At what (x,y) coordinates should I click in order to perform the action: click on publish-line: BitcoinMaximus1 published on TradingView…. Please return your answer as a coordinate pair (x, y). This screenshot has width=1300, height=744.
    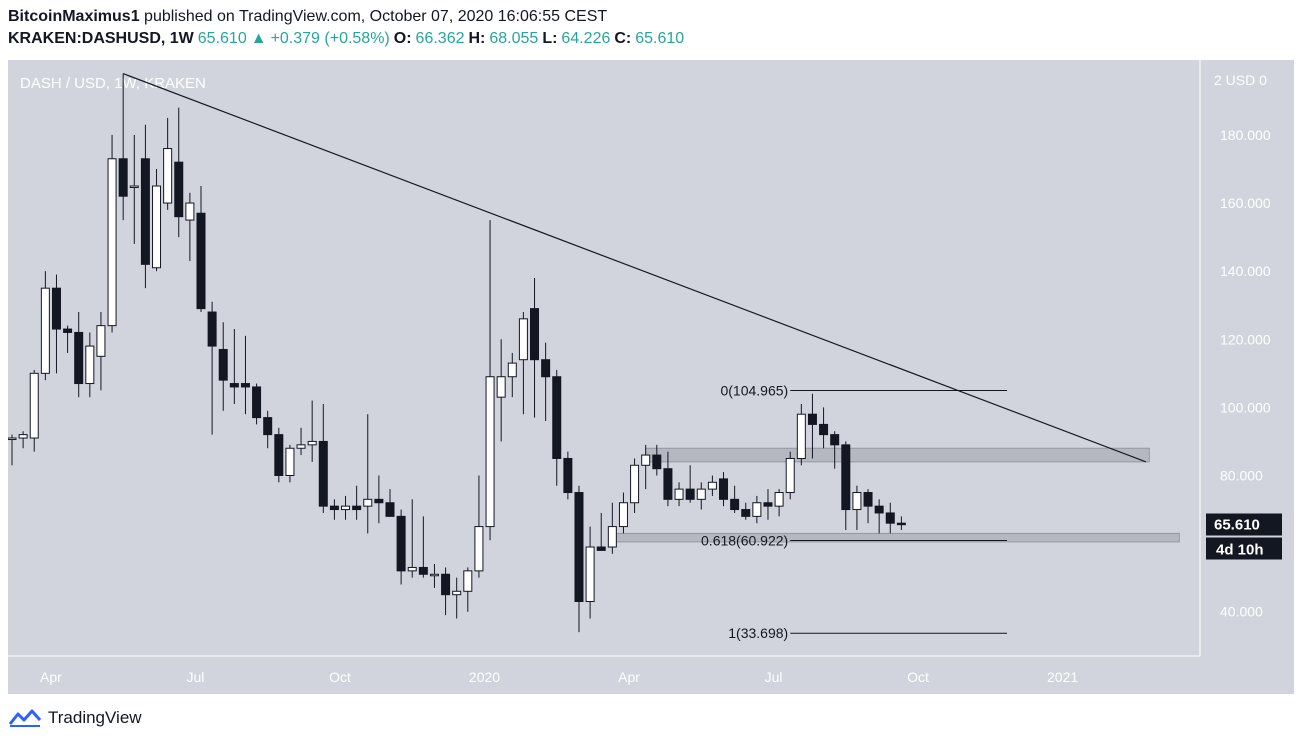
    Looking at the image, I should click on (346, 17).